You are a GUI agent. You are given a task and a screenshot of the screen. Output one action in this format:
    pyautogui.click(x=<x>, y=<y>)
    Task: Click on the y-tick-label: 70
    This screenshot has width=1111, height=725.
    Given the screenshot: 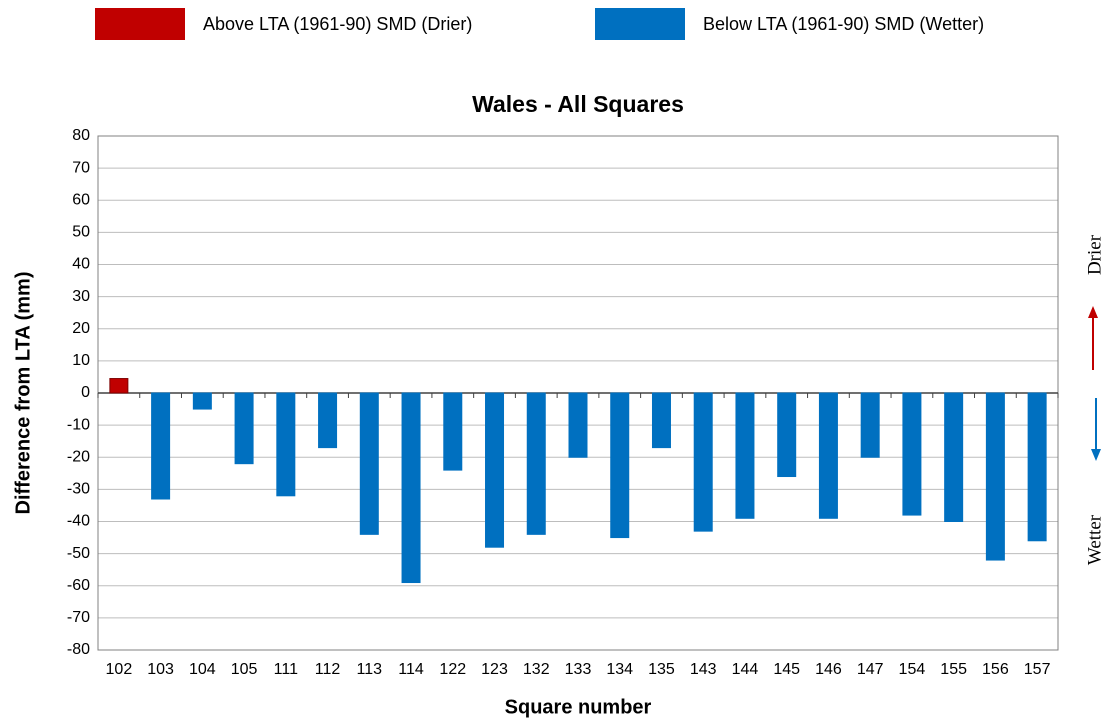 What is the action you would take?
    pyautogui.click(x=81, y=167)
    